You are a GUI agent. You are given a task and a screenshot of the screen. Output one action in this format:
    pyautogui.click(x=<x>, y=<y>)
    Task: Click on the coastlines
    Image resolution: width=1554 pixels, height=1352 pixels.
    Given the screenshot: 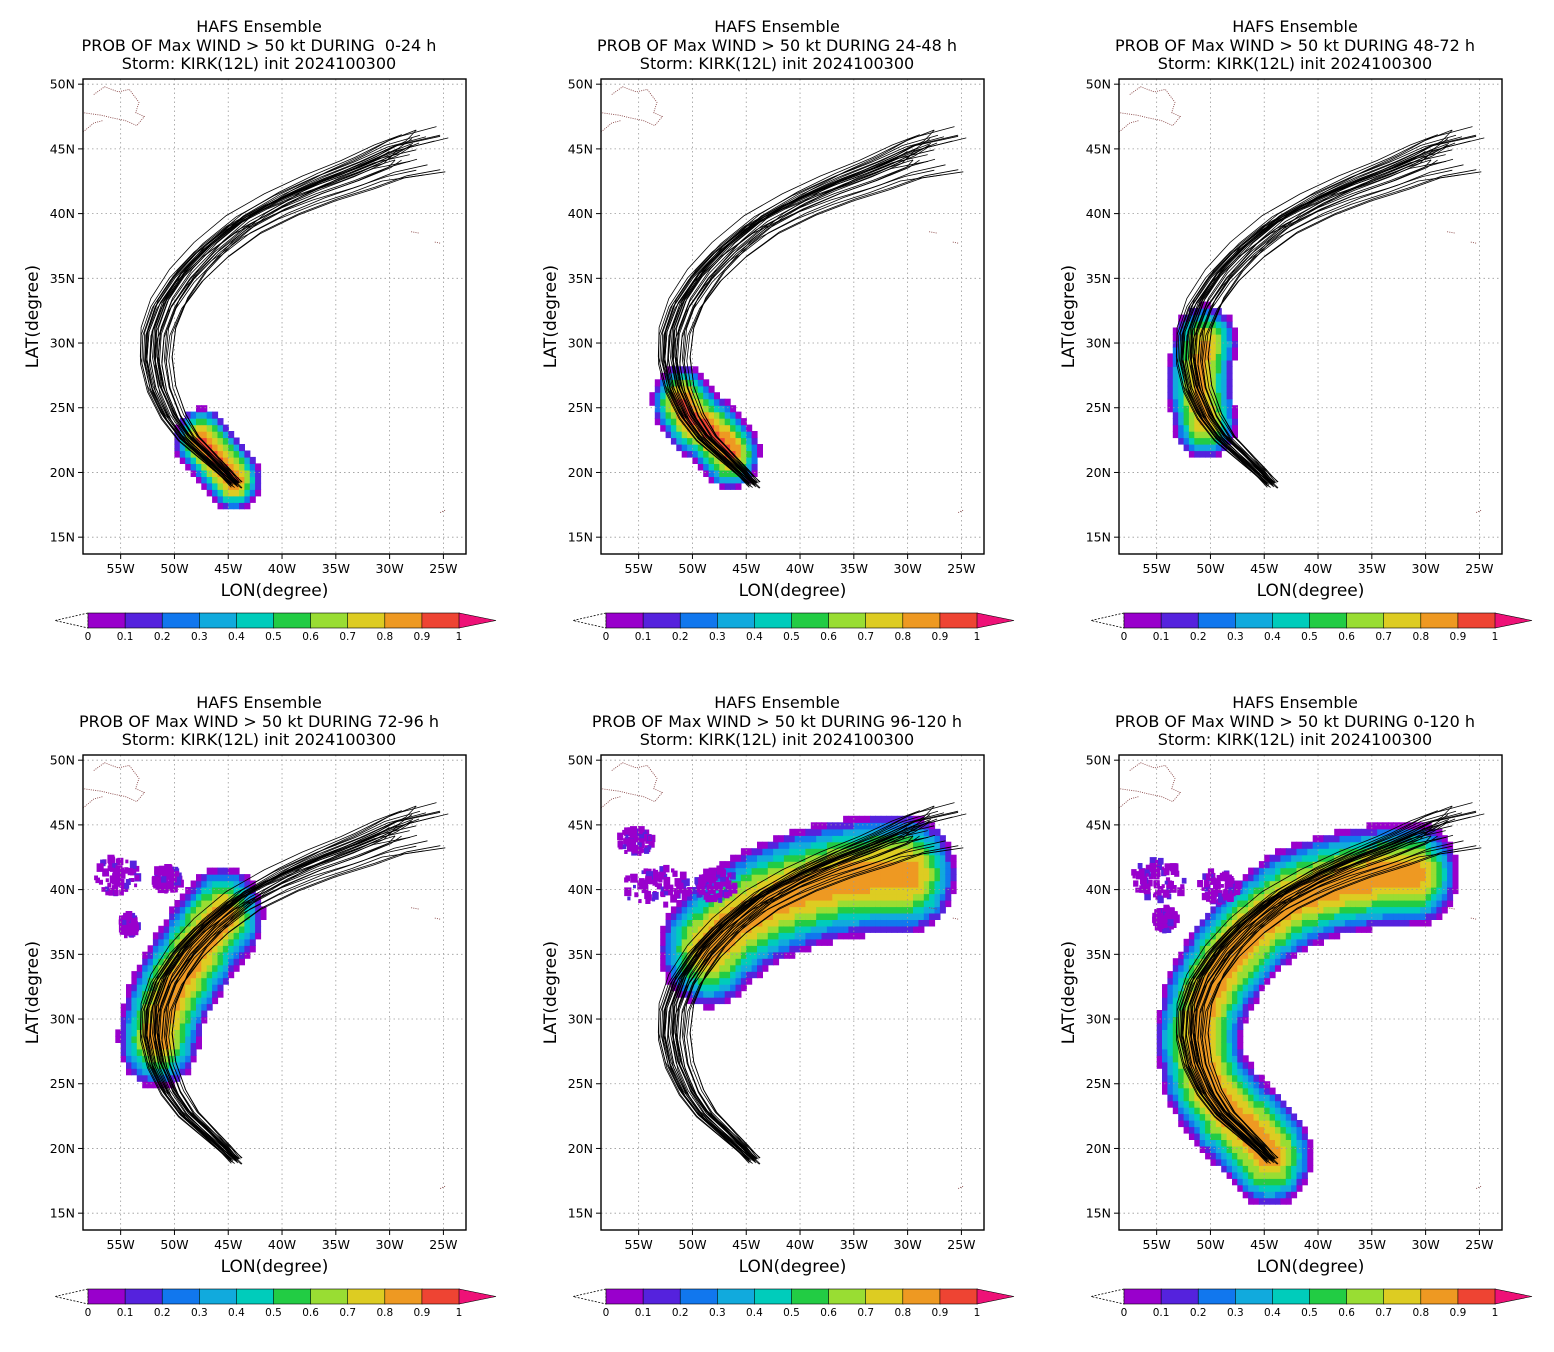 What is the action you would take?
    pyautogui.click(x=1300, y=975)
    